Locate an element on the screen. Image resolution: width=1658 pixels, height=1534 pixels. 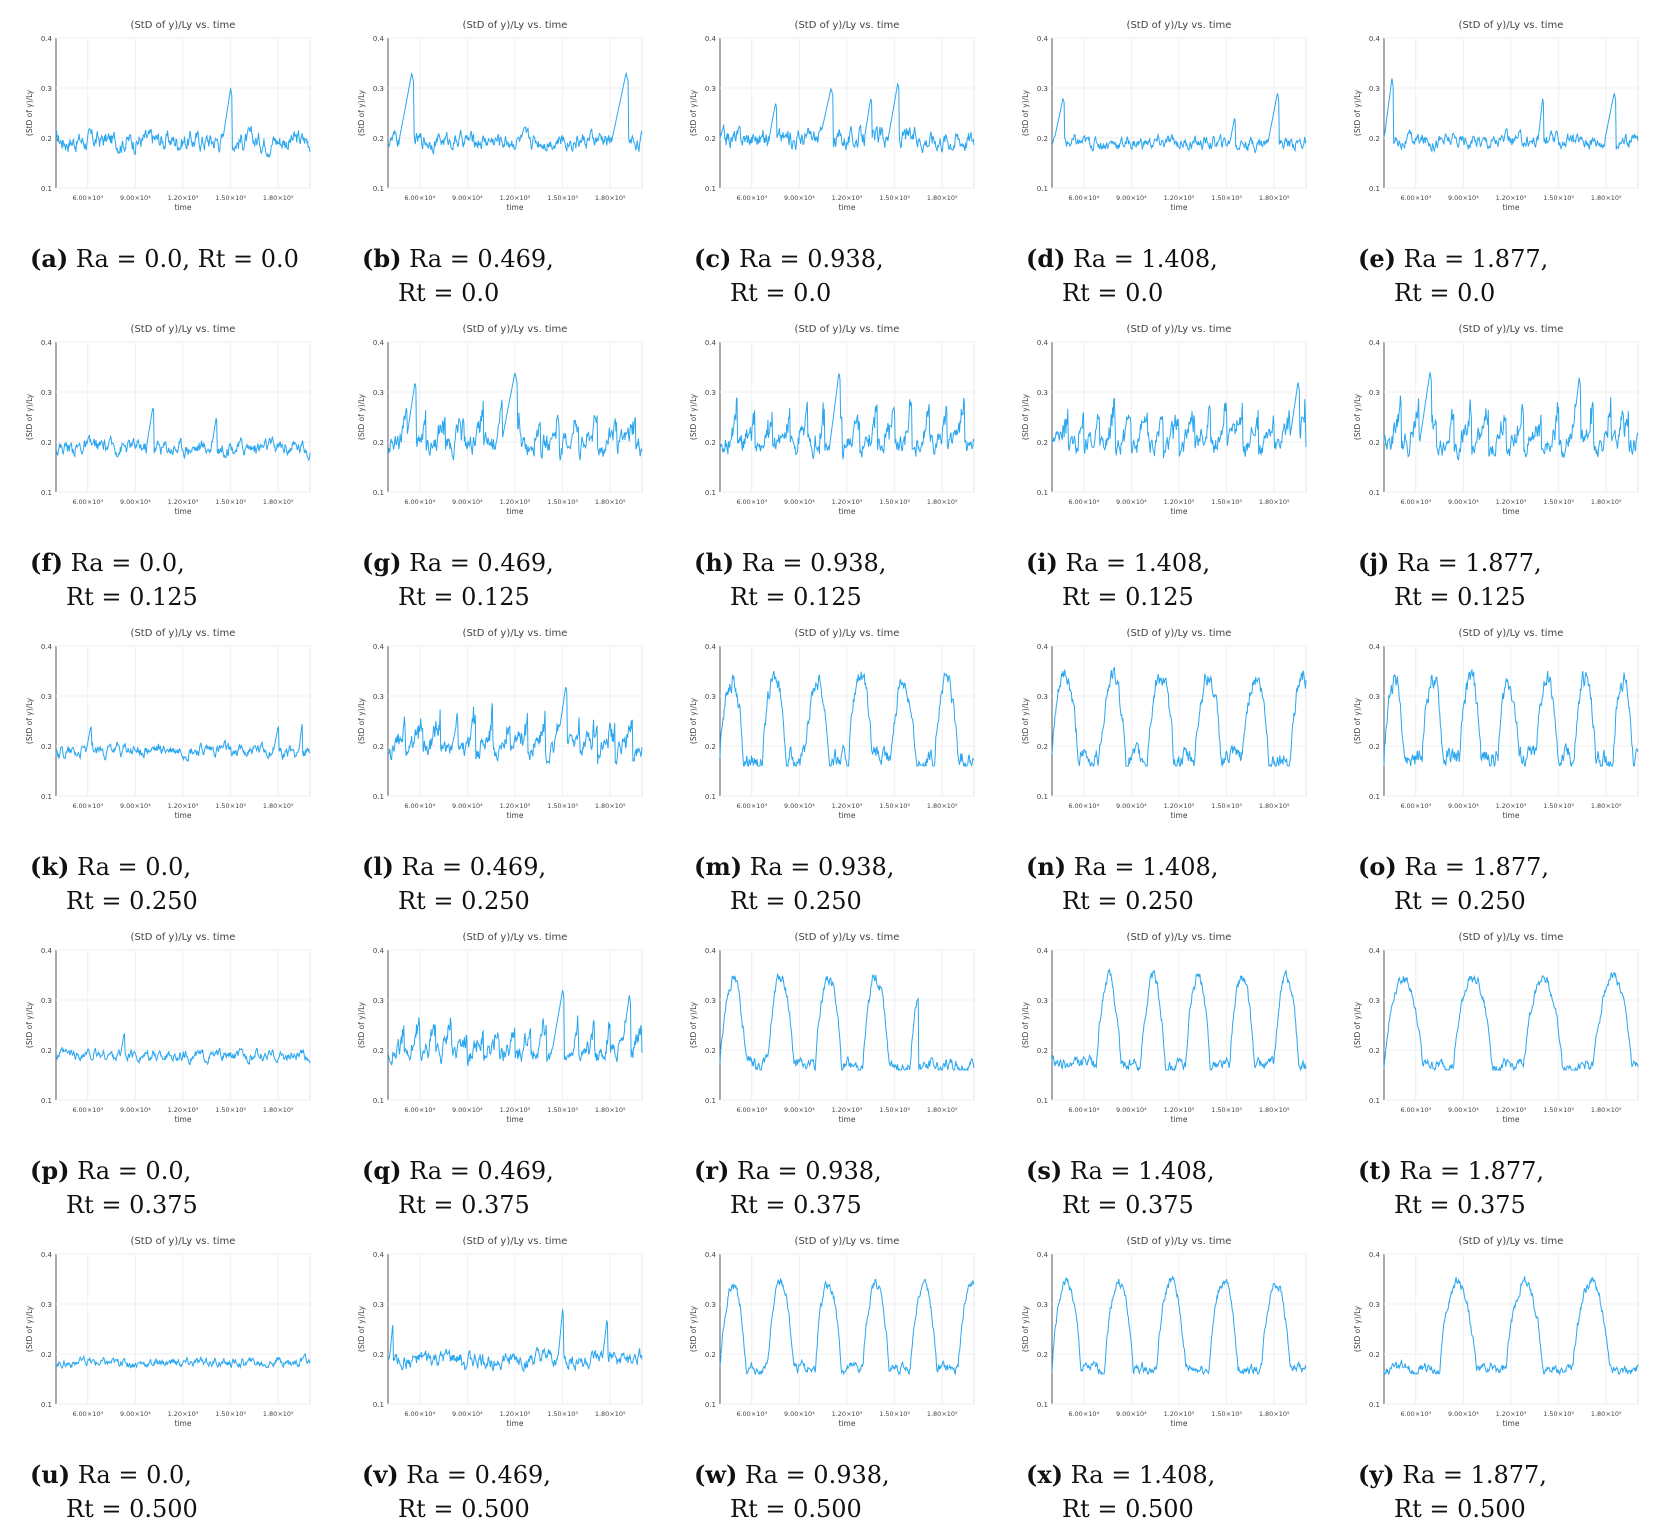
caption-line-1: Ra = 1.877, is located at coordinates (1472, 259).